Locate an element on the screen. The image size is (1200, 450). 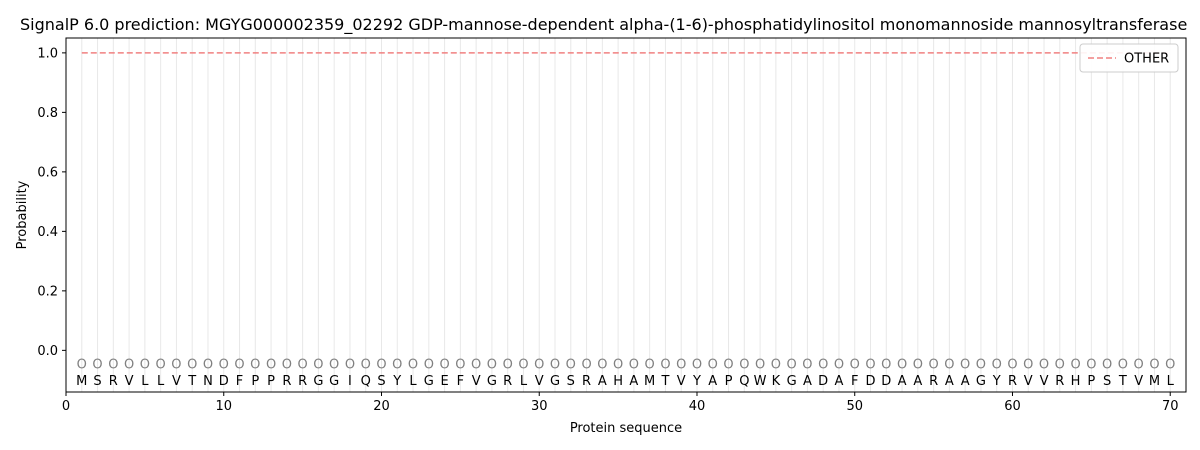
sequence-residue: K is located at coordinates (776, 381).